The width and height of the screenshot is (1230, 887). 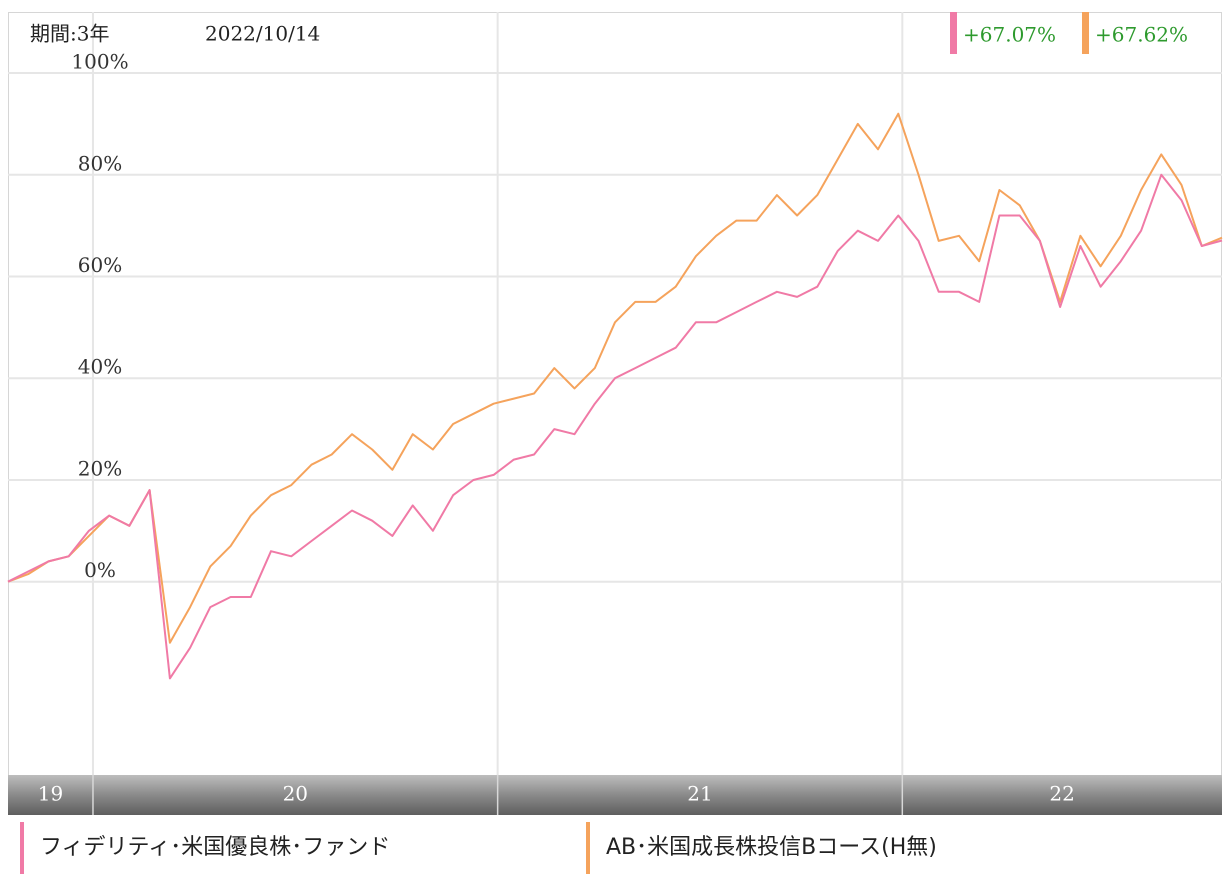 What do you see at coordinates (99, 316) in the screenshot?
I see `y-ticks: 0% 20% 40% 60% 80% 100%` at bounding box center [99, 316].